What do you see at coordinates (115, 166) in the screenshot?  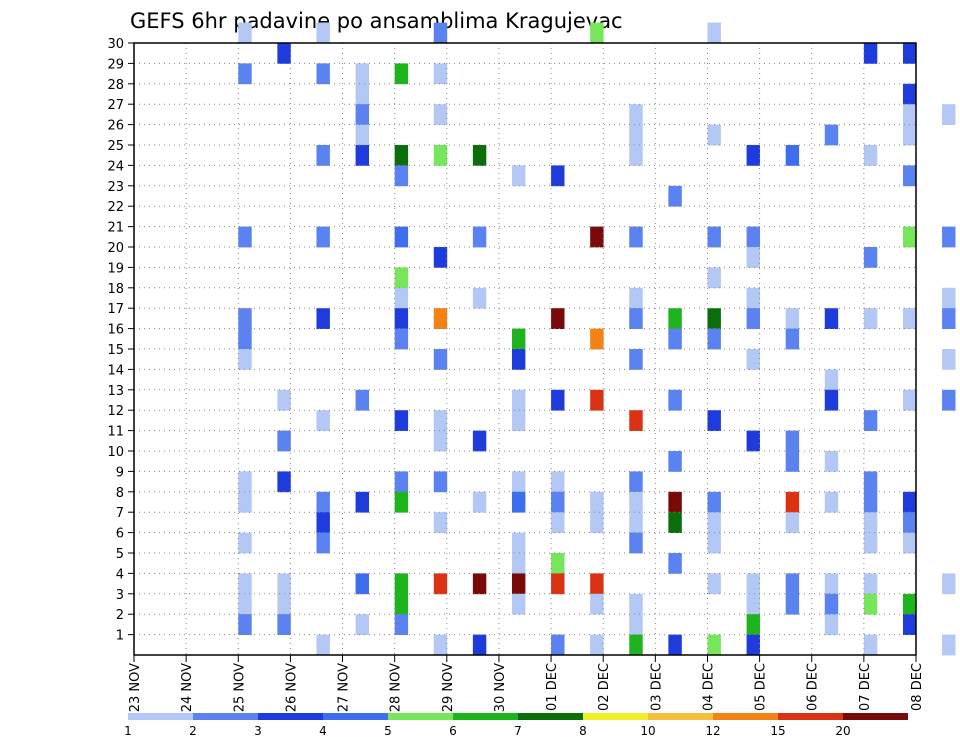 I see `y-tick-label: 24` at bounding box center [115, 166].